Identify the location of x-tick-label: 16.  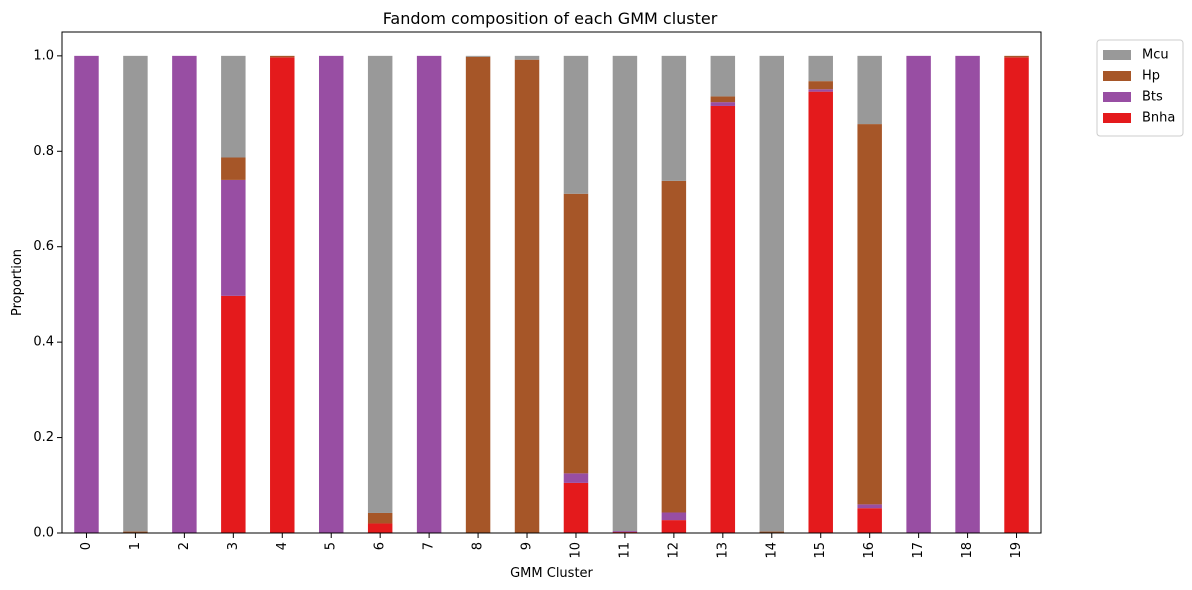
(869, 550).